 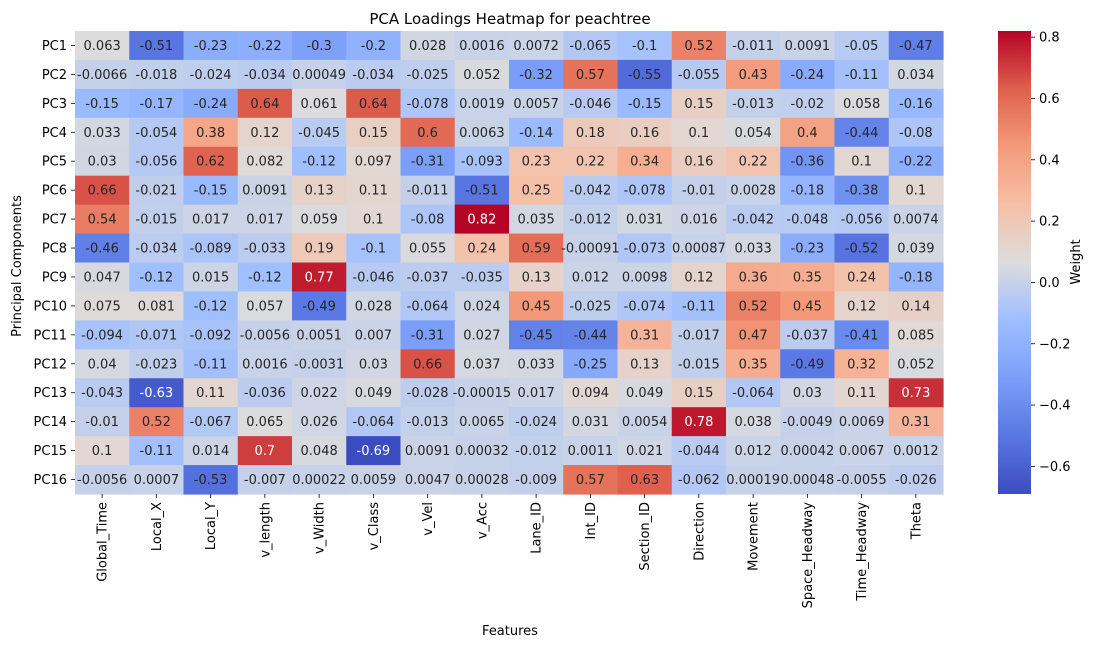 What do you see at coordinates (862, 220) in the screenshot?
I see `cell-value-label: -0.056` at bounding box center [862, 220].